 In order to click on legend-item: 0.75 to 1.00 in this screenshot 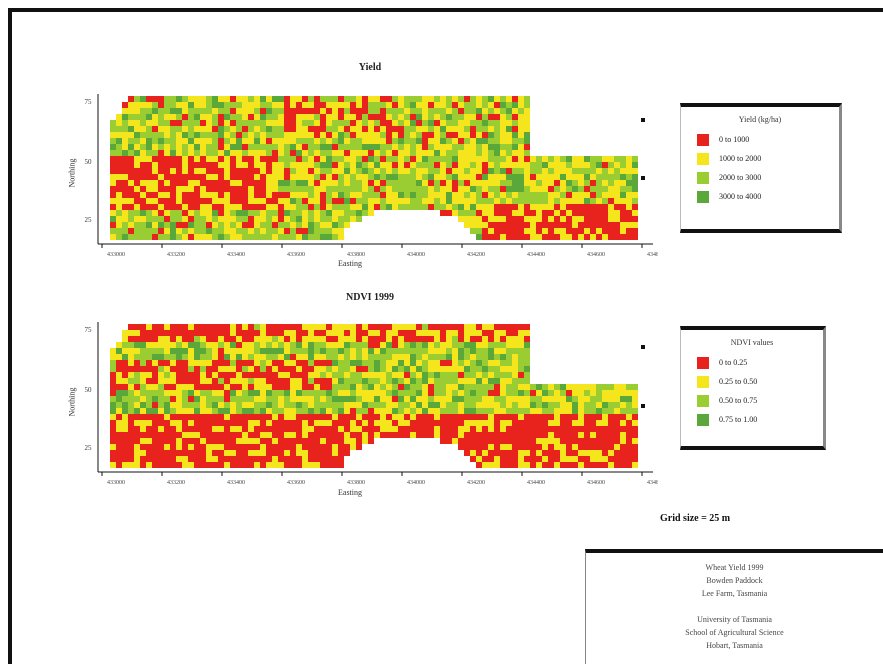, I will do `click(752, 419)`.